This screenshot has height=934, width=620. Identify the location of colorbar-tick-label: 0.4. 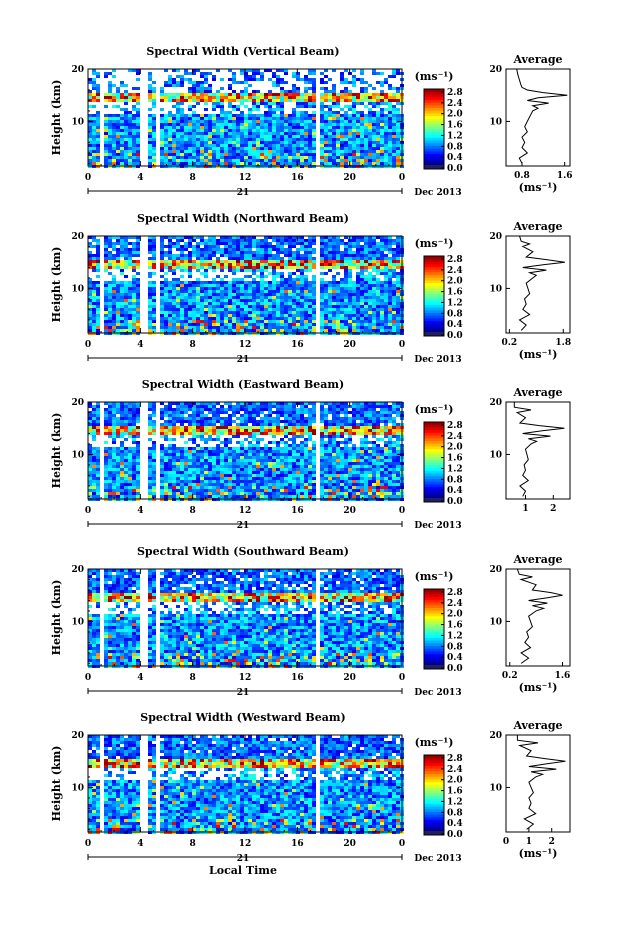
(455, 158).